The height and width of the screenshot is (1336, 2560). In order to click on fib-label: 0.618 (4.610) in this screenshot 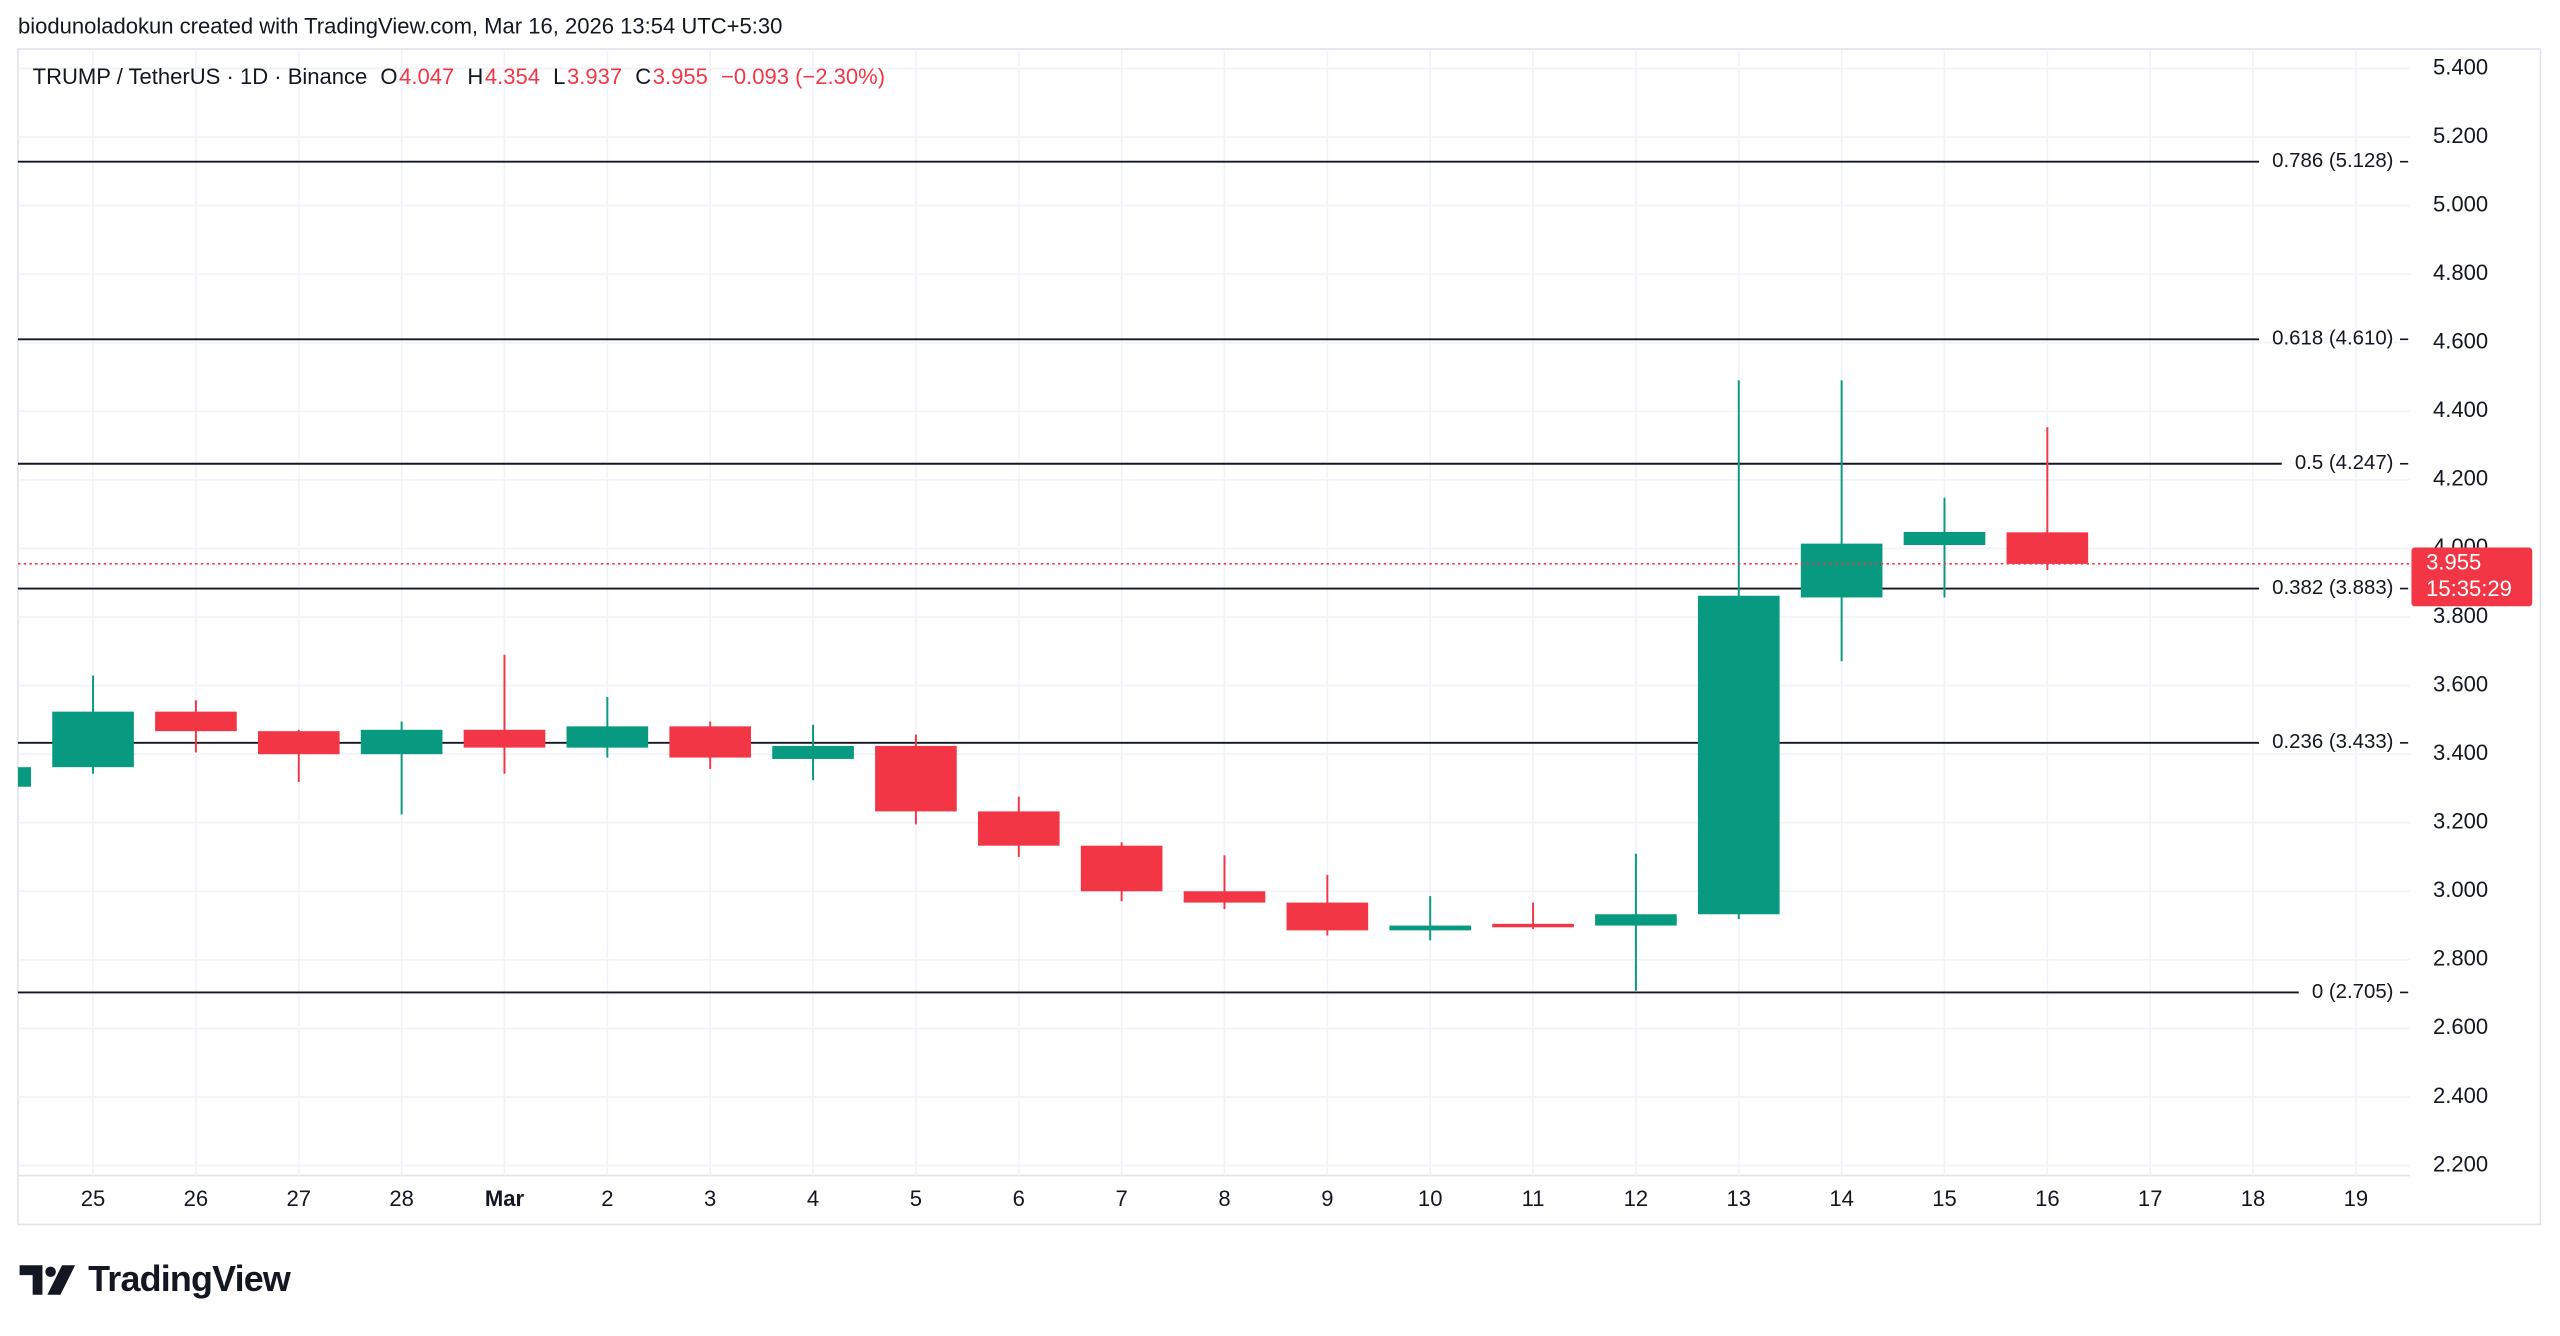, I will do `click(2332, 339)`.